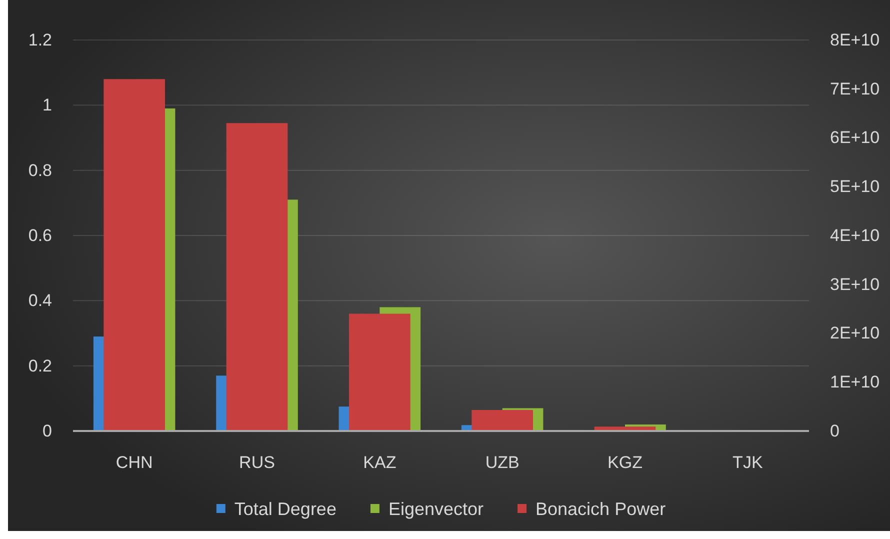  Describe the element at coordinates (855, 40) in the screenshot. I see `y2-tick-label: 8E+10` at that location.